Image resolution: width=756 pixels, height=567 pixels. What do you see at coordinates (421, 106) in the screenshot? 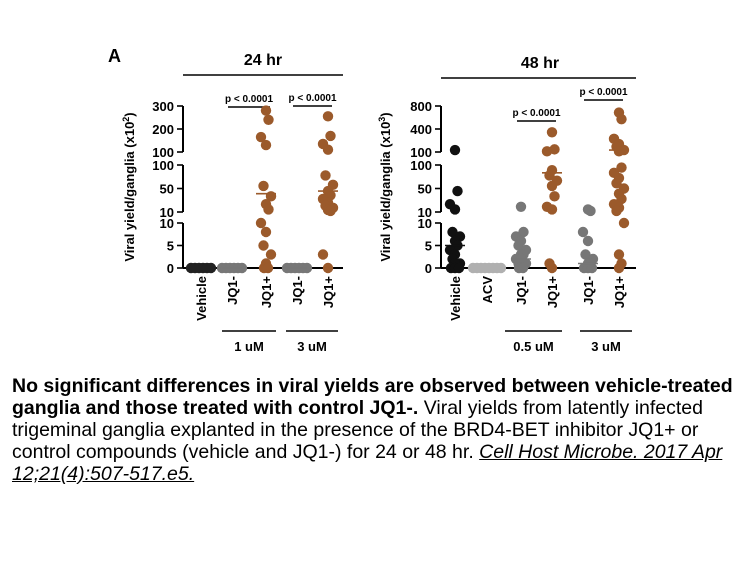
I see `y-tick-label: 800` at bounding box center [421, 106].